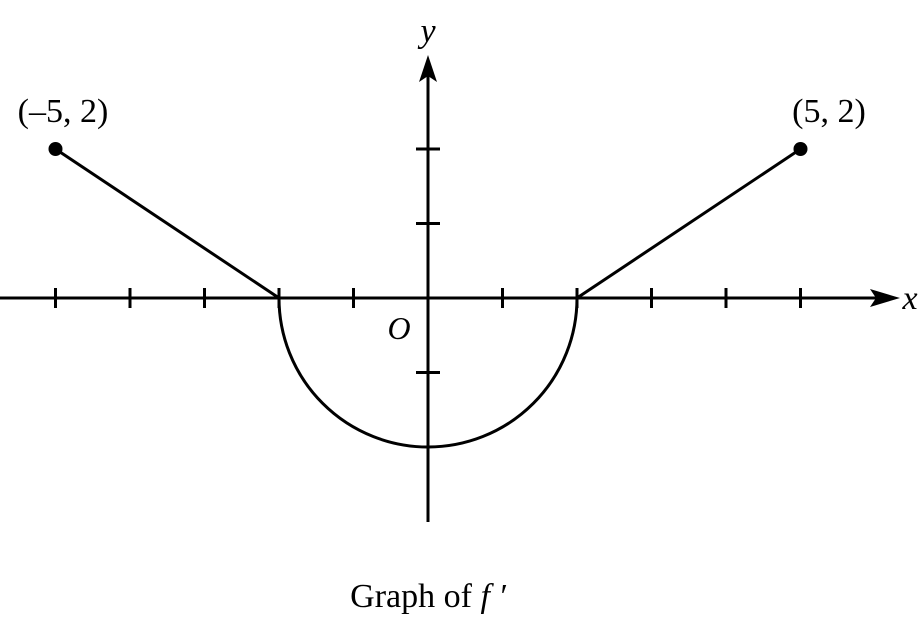 The height and width of the screenshot is (623, 924). Describe the element at coordinates (909, 298) in the screenshot. I see `x-axis-label: x` at that location.